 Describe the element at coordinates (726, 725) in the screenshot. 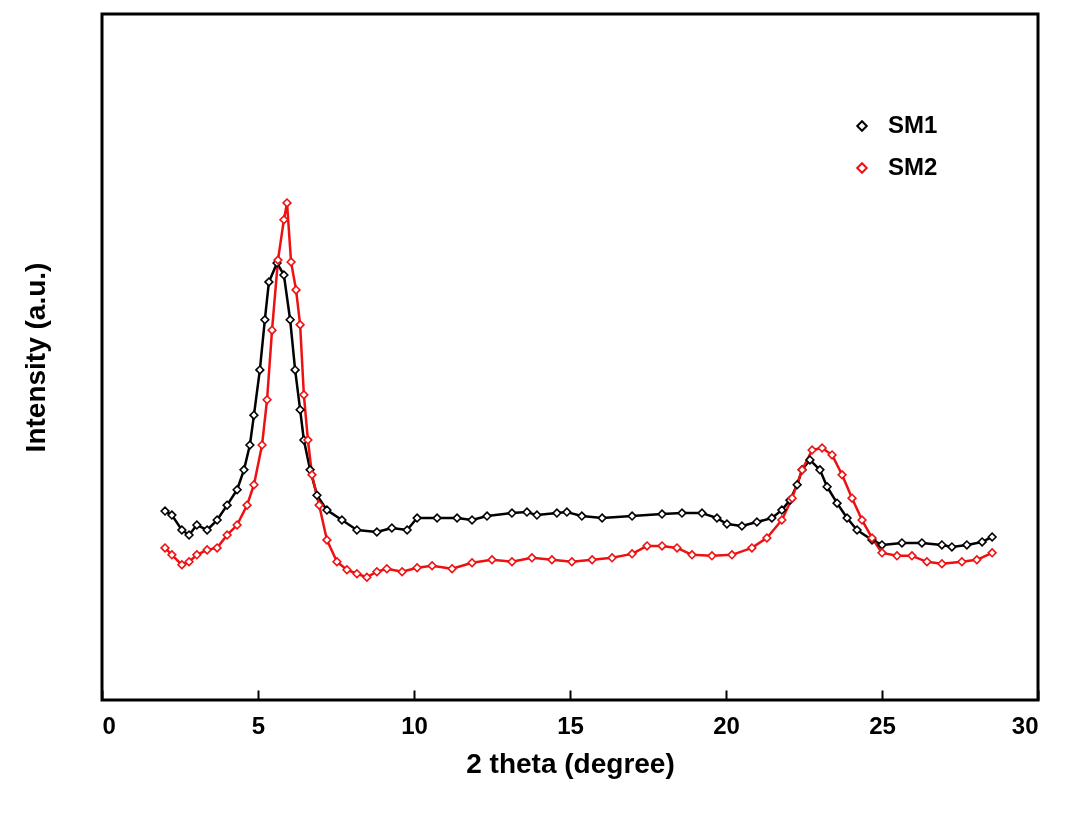

I see `x-tick-label: 20` at that location.